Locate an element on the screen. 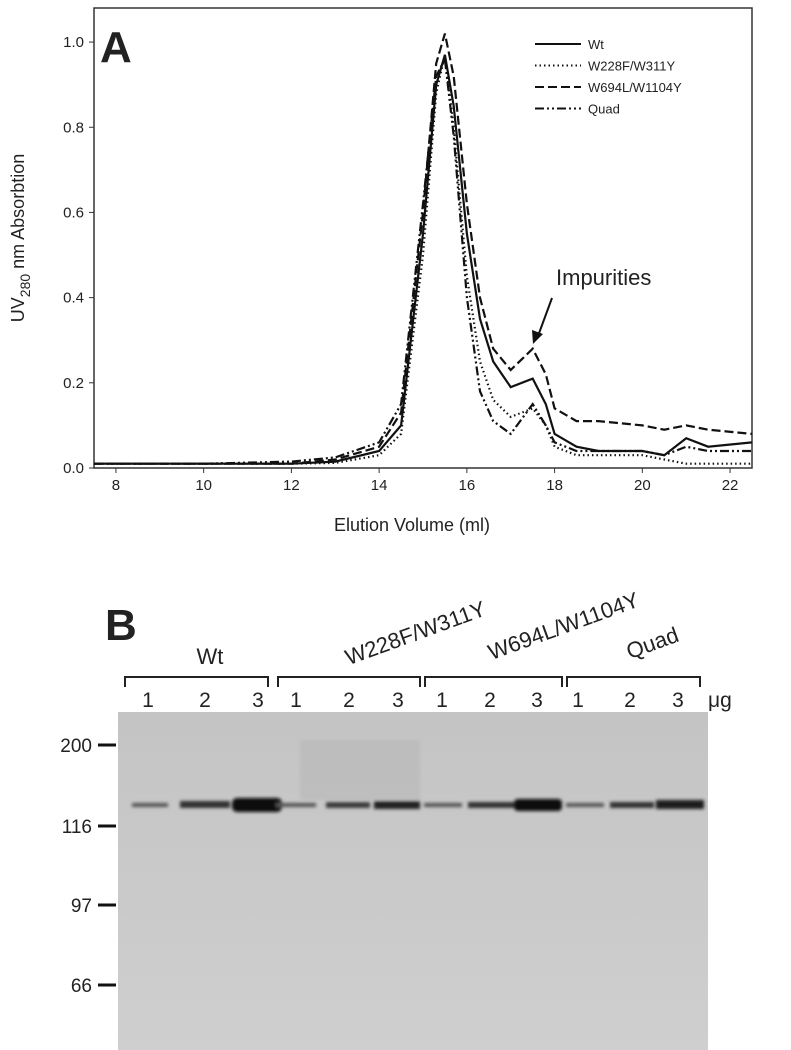  y-tick-label: 0.0 is located at coordinates (73, 468).